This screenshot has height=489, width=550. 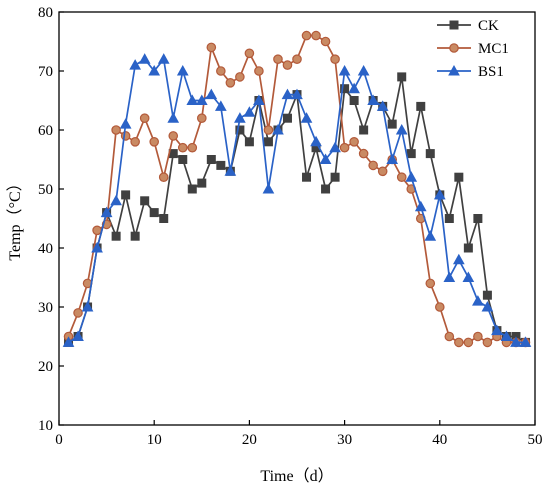 I want to click on legend-marker-bs1, so click(x=454, y=70).